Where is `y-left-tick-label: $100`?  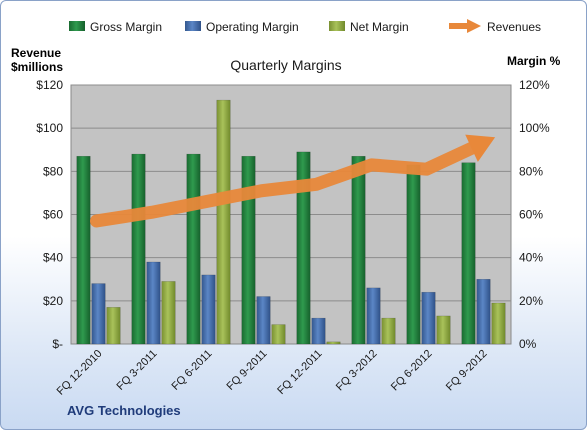
y-left-tick-label: $100 is located at coordinates (49, 128).